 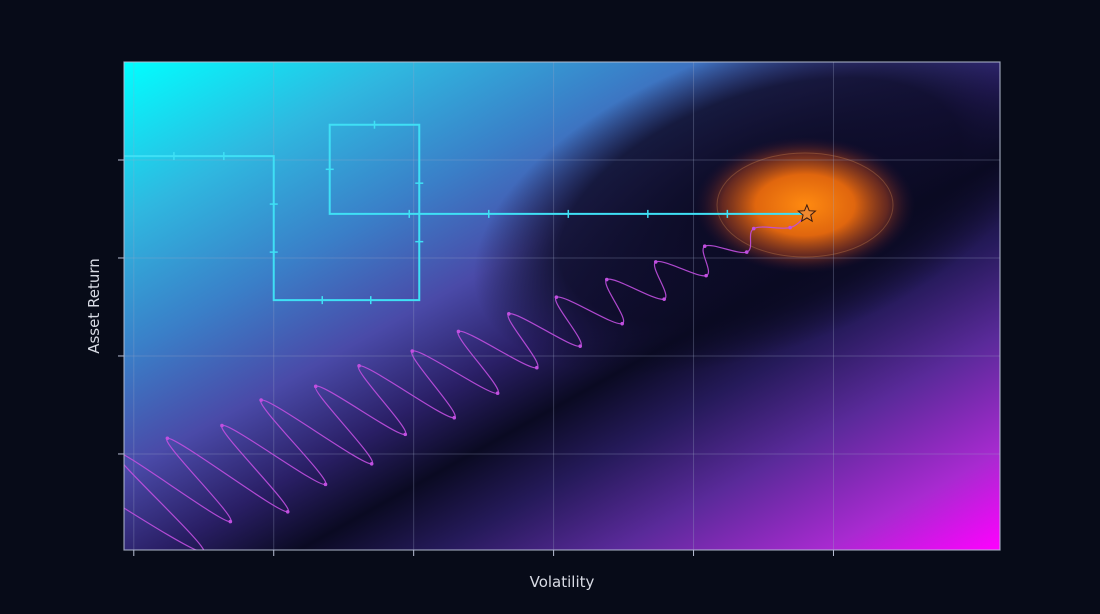 I want to click on y-axis-label: Asset Return, so click(x=94, y=306).